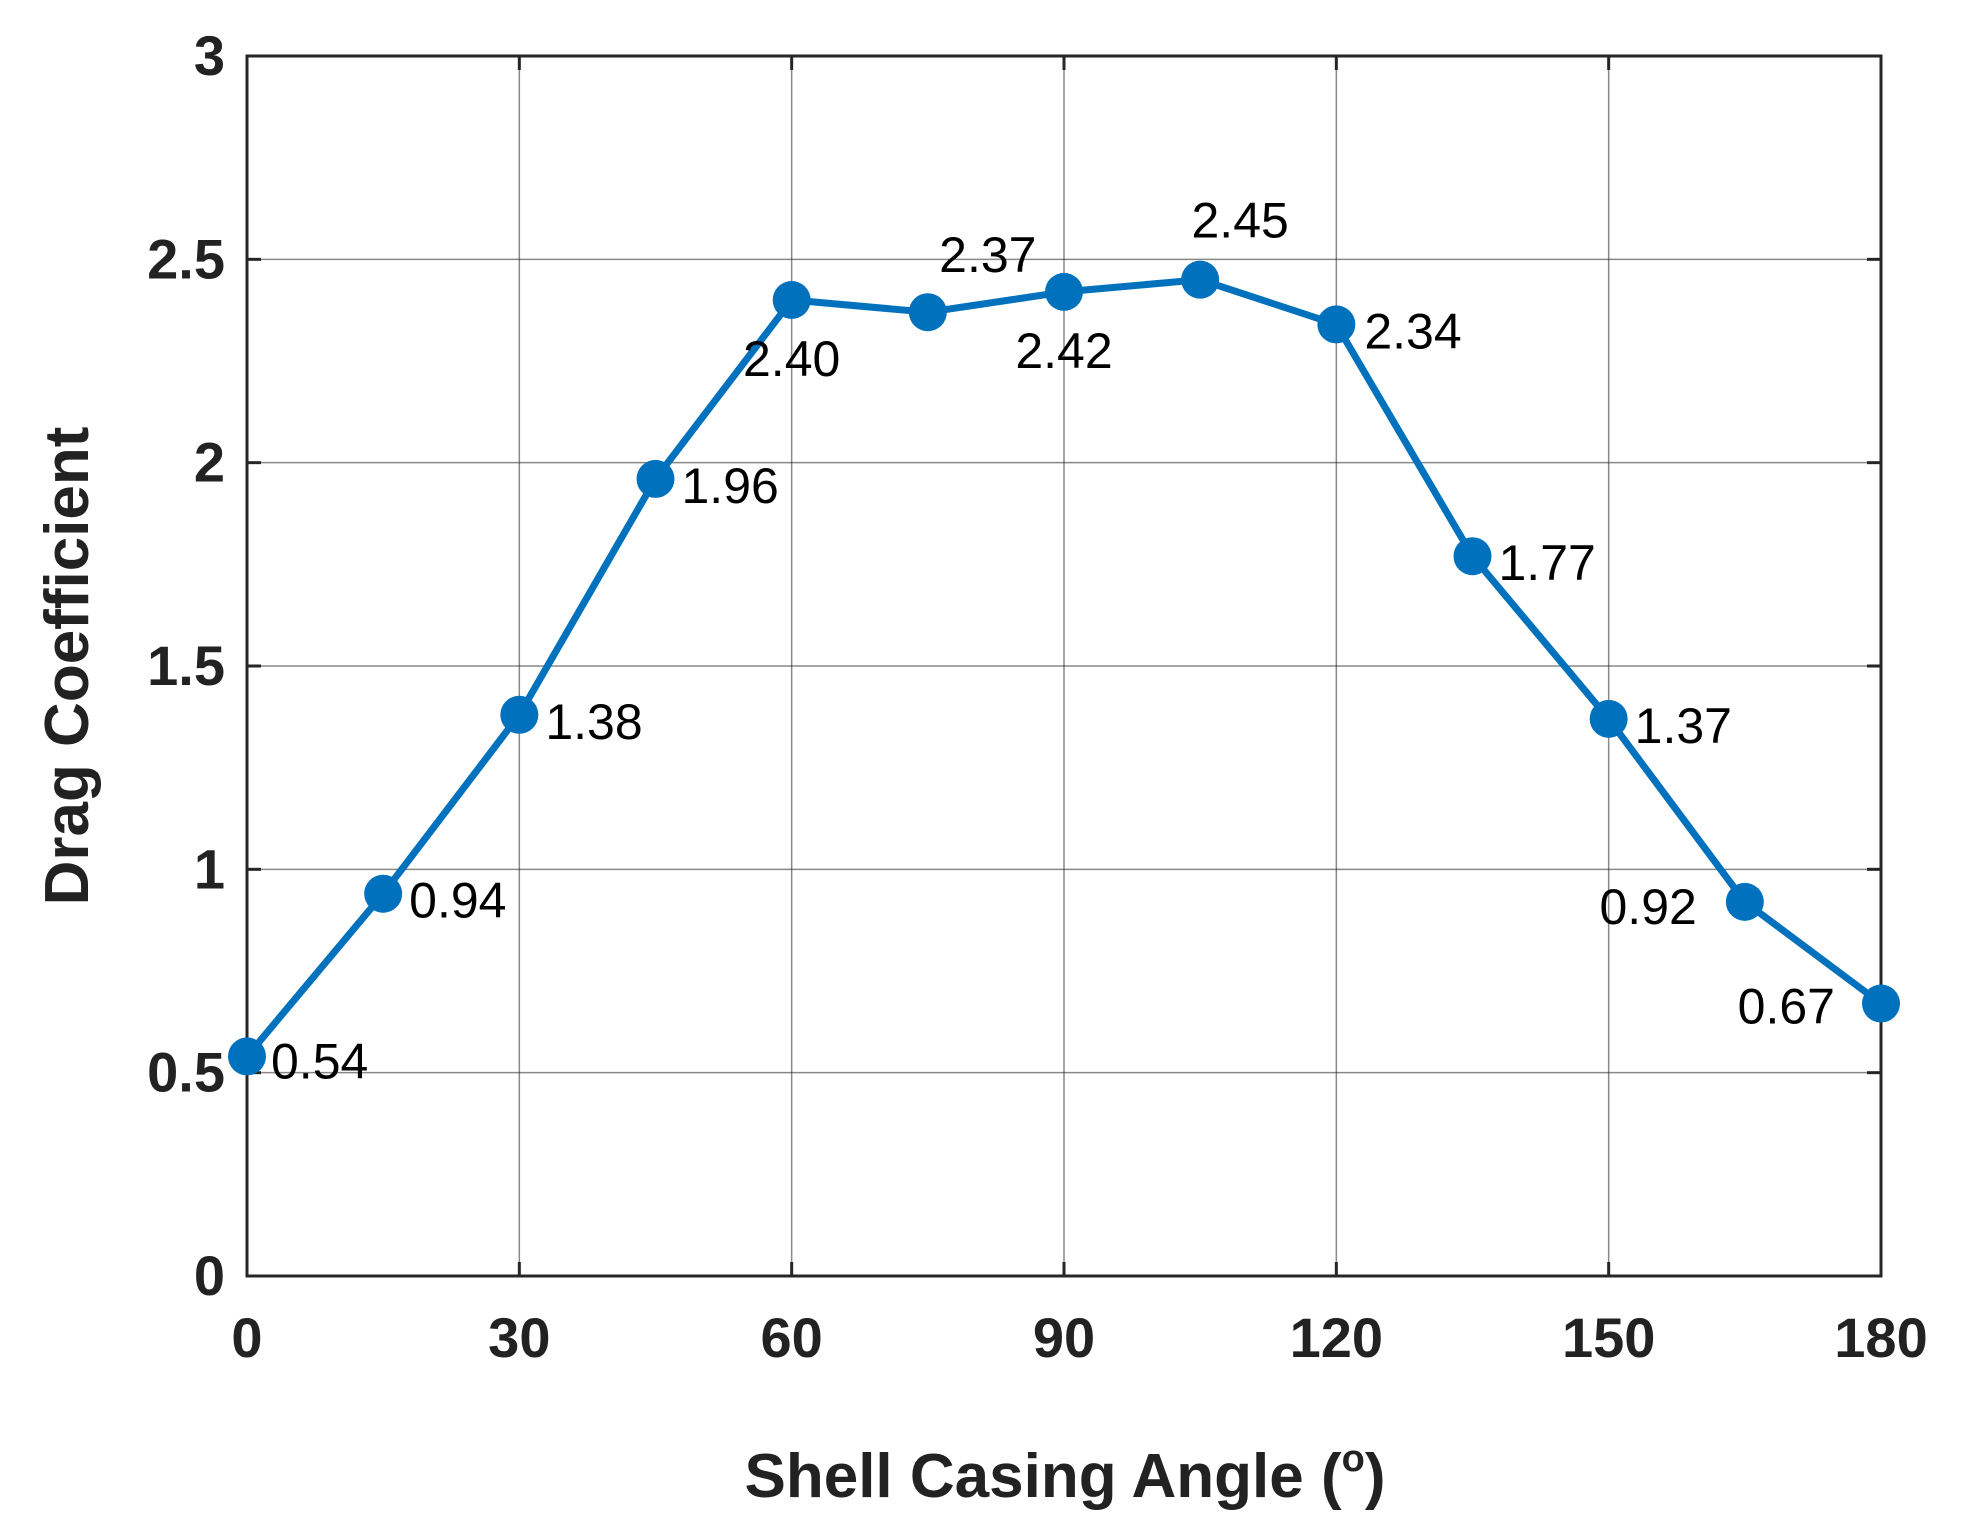 This screenshot has width=1971, height=1530. Describe the element at coordinates (1608, 1337) in the screenshot. I see `x-tick-label-5: 150` at that location.